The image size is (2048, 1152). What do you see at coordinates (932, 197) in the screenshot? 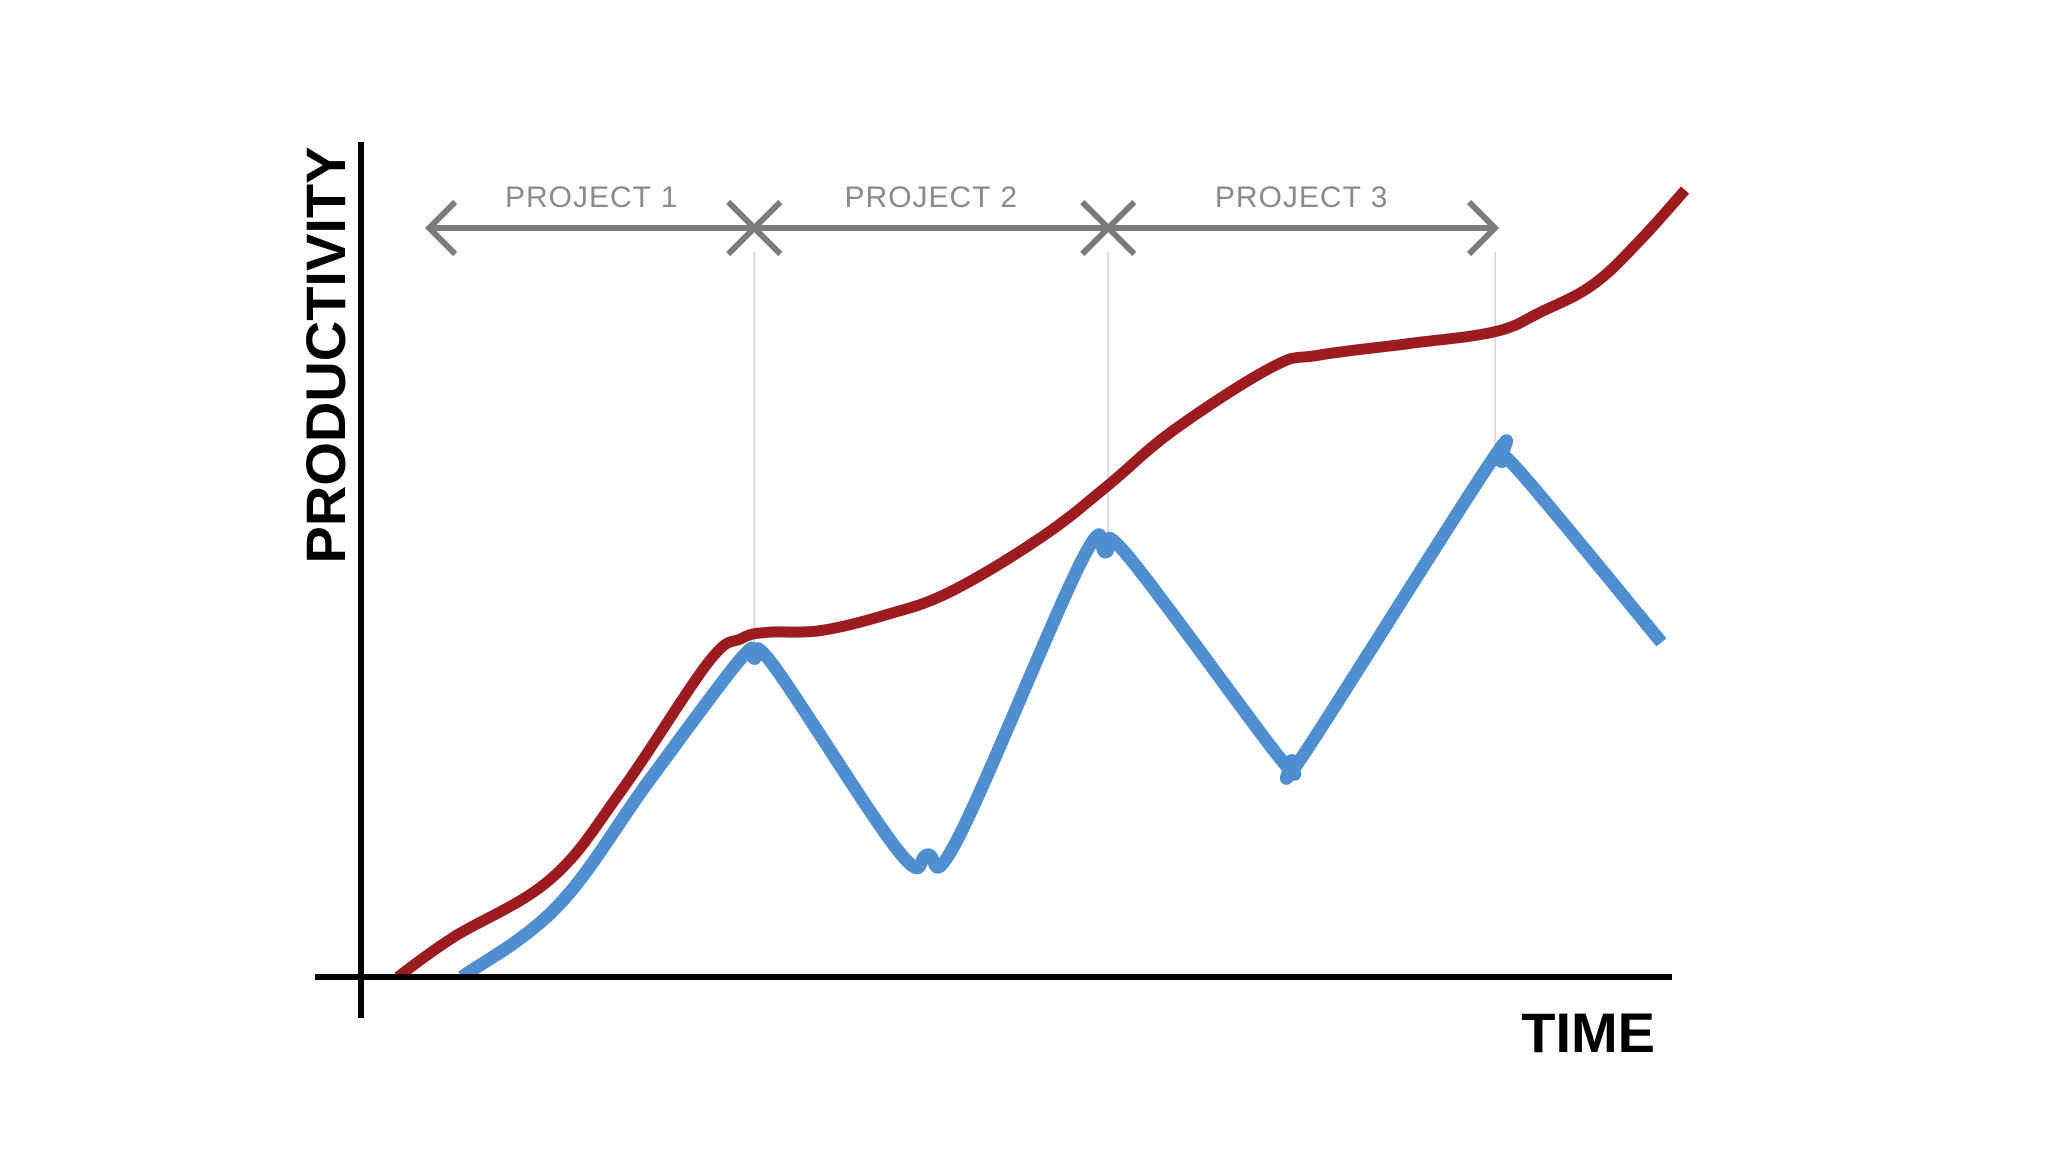
I see `phase-label: PROJECT 2` at bounding box center [932, 197].